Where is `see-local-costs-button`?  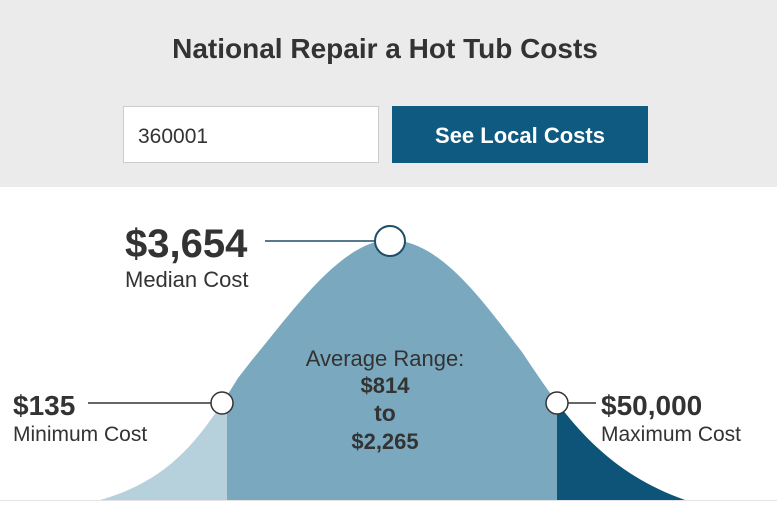
see-local-costs-button is located at coordinates (520, 134).